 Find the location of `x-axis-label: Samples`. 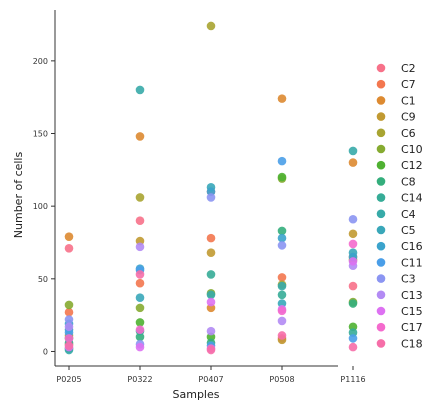

x-axis-label: Samples is located at coordinates (196, 394).